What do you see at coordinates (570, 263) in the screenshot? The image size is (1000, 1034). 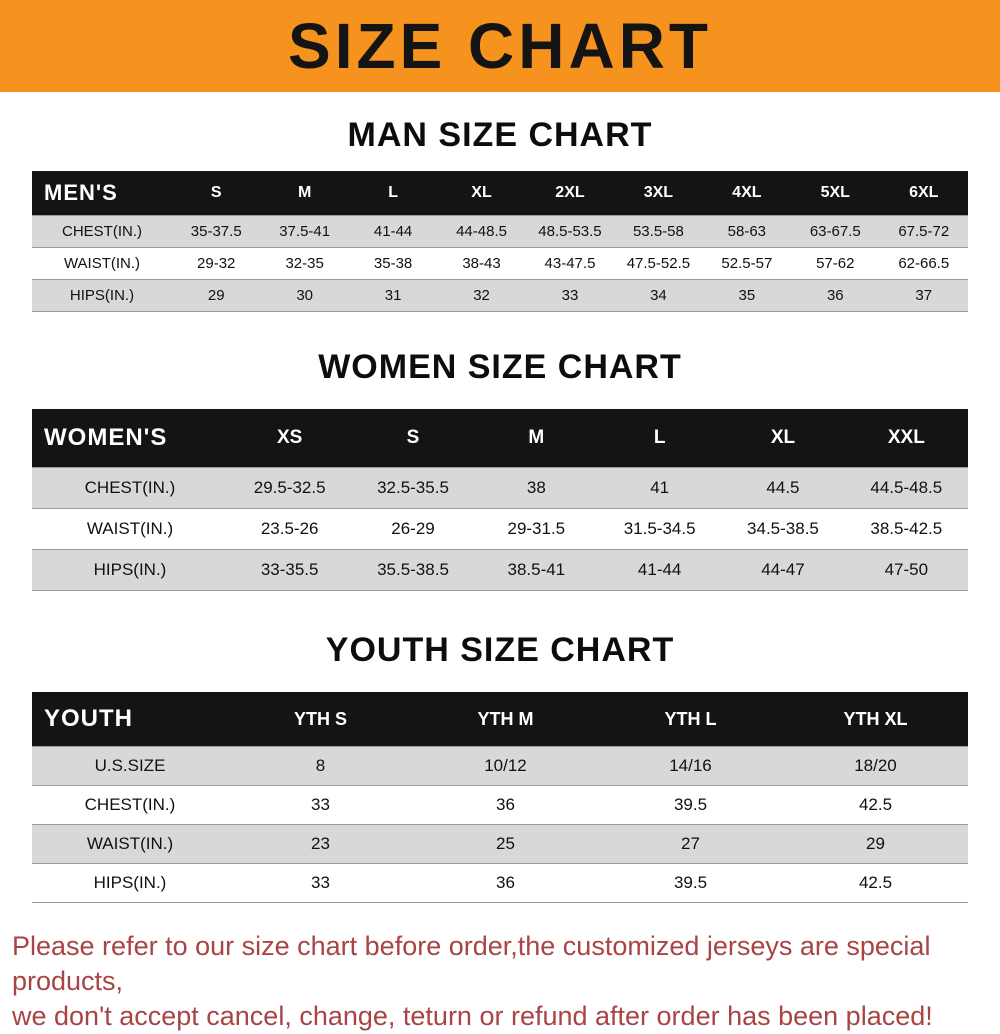 I see `measurement-value: 43-47.5` at bounding box center [570, 263].